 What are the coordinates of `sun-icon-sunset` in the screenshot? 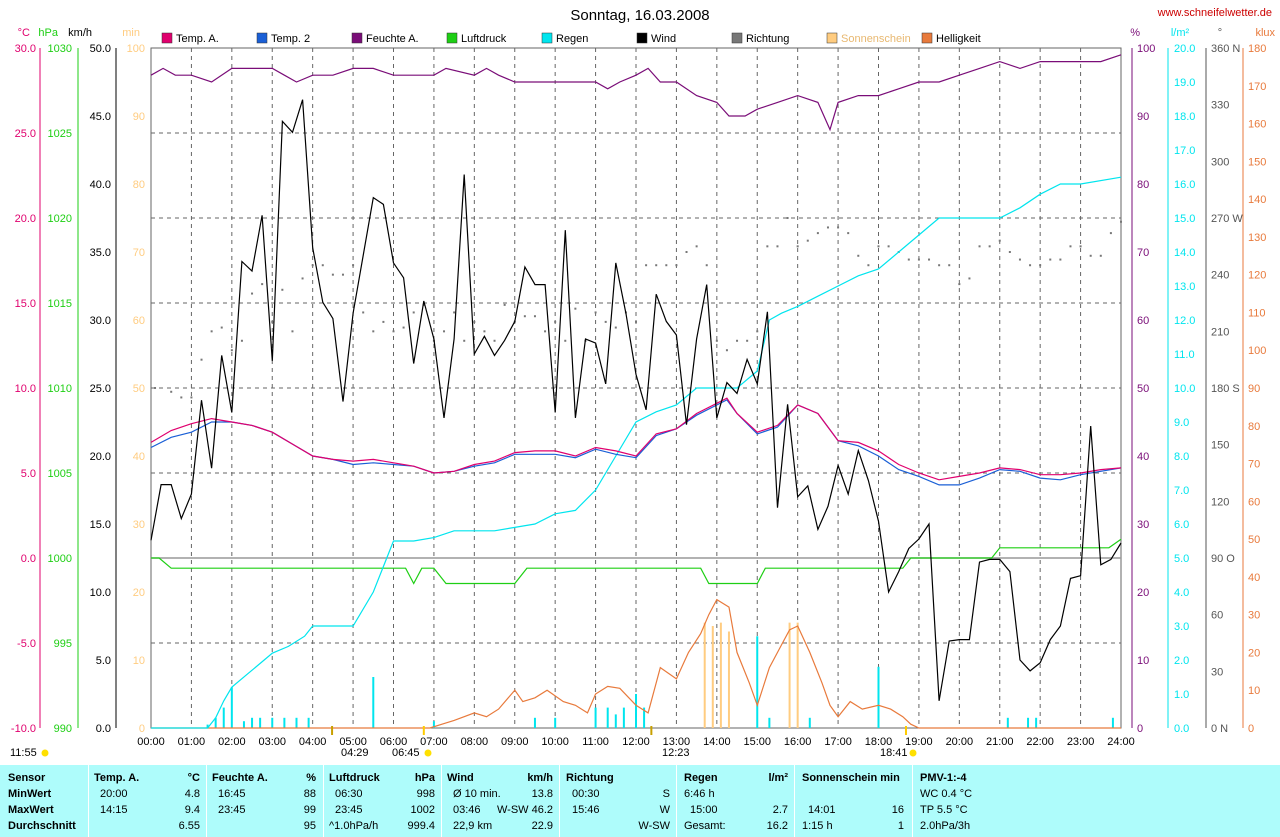 It's located at (913, 753).